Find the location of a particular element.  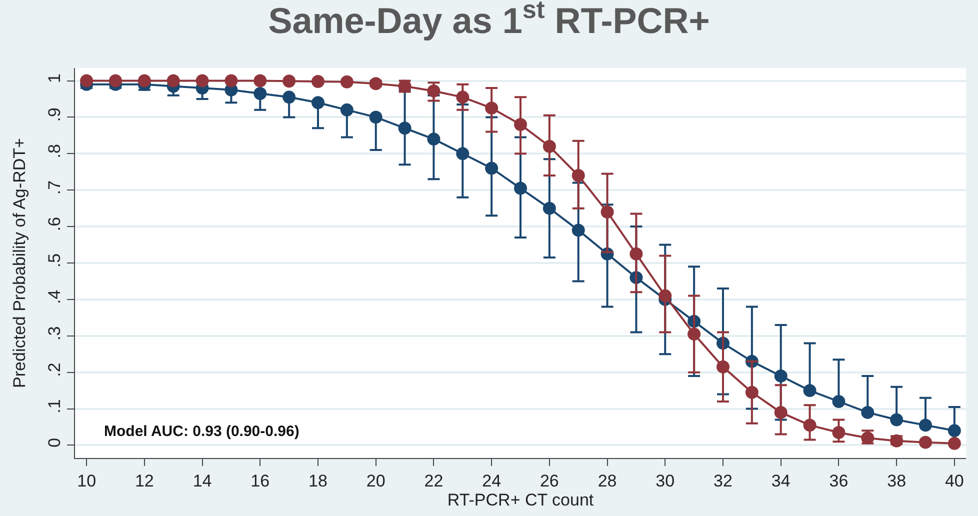

annotation: Model AUC: 0.93 (0.90-0.96) is located at coordinates (202, 431).